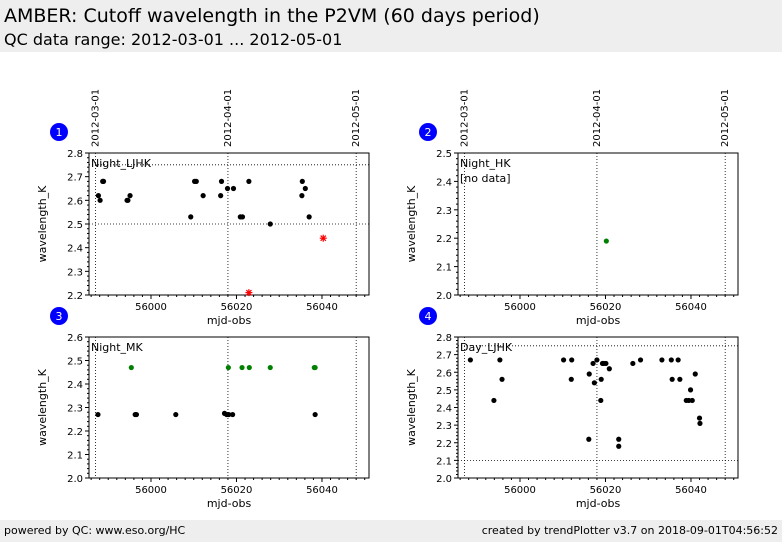 The height and width of the screenshot is (542, 782). Describe the element at coordinates (485, 163) in the screenshot. I see `panel-title: Night_HK` at that location.